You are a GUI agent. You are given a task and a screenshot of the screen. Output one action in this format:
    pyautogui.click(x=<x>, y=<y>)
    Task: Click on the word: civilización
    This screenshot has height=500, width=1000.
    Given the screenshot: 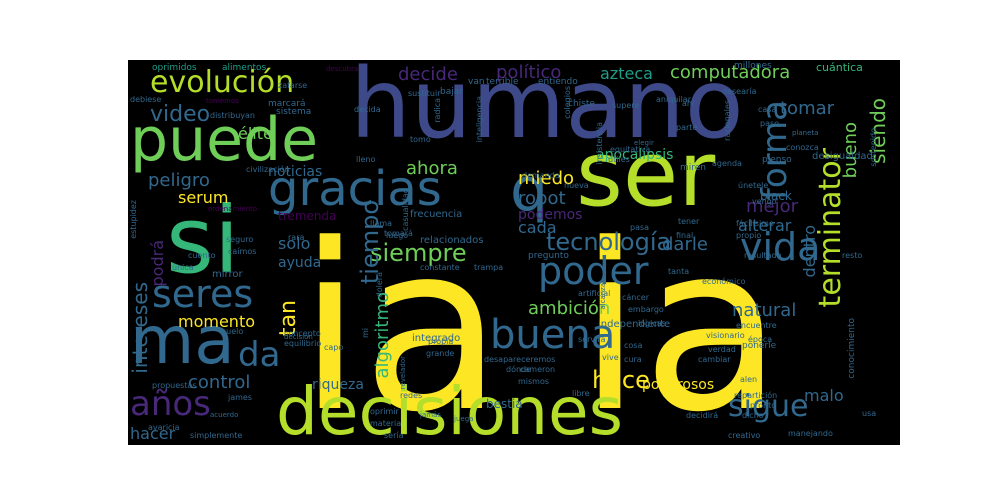 What is the action you would take?
    pyautogui.click(x=268, y=169)
    